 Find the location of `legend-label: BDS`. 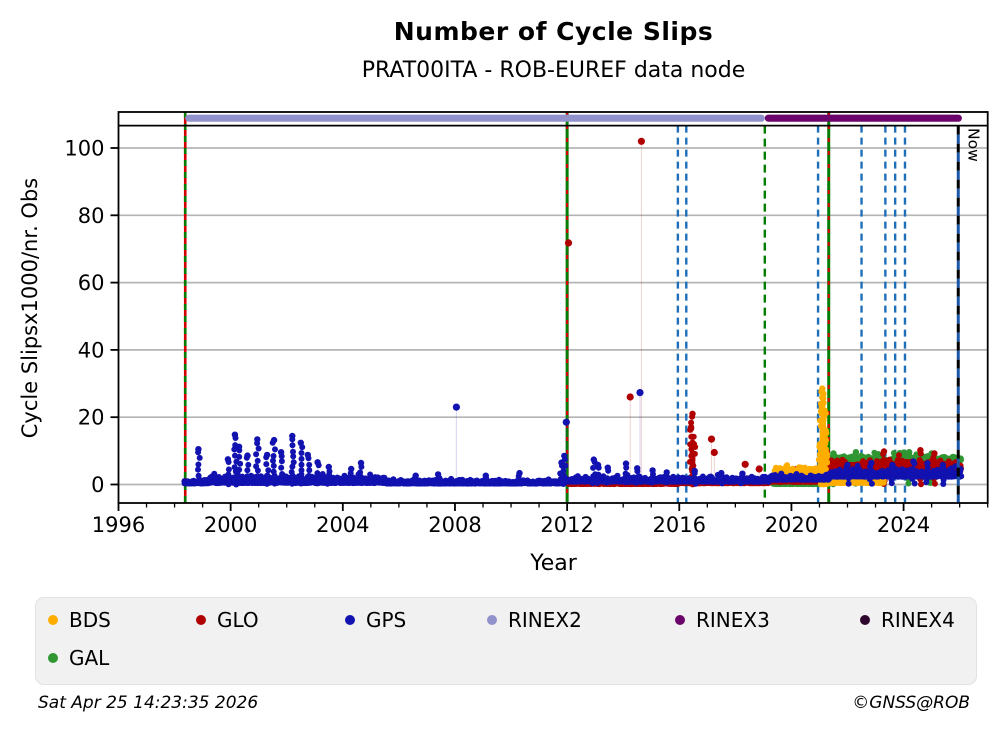

legend-label: BDS is located at coordinates (90, 620).